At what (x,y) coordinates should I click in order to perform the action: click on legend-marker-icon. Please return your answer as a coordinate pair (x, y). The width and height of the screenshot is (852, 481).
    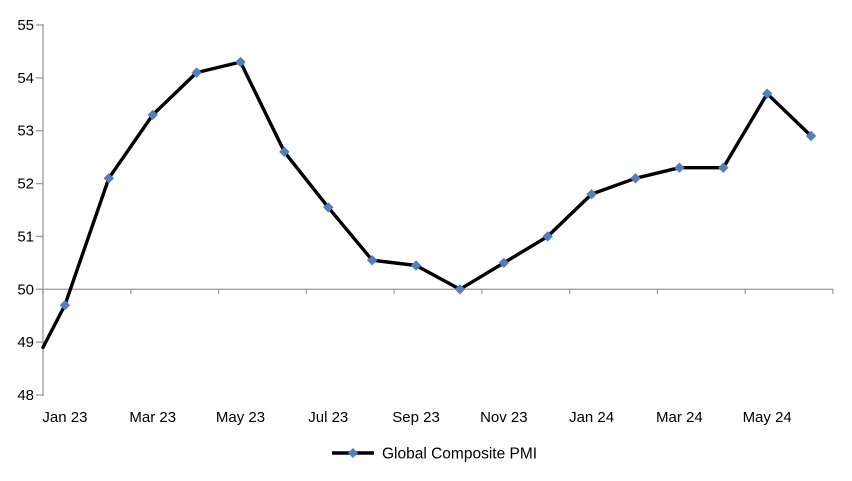
    Looking at the image, I should click on (353, 453).